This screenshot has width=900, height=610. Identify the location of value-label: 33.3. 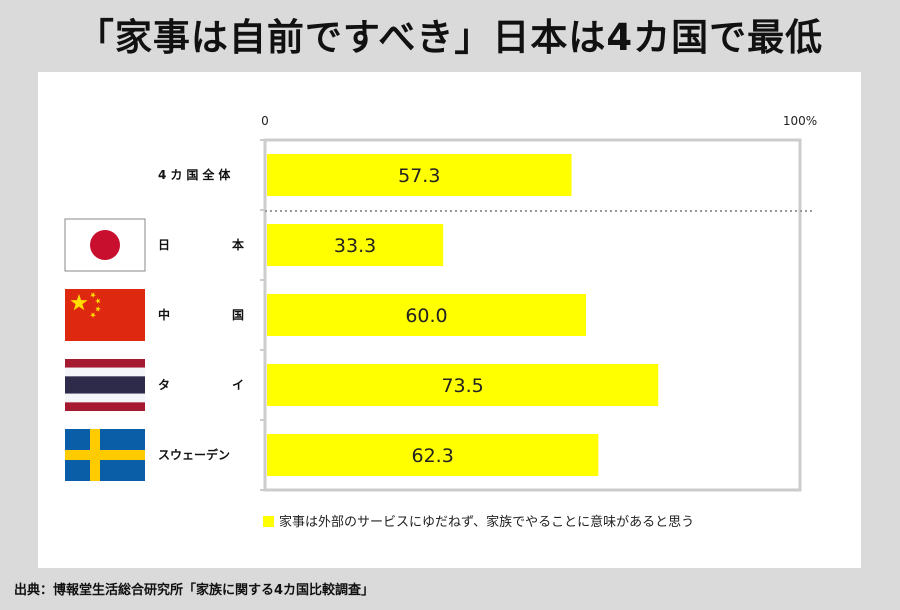
(355, 246).